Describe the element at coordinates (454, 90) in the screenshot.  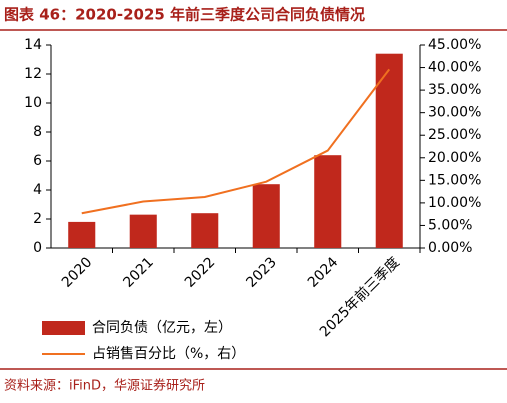
I see `y2-tick-label: 35.00%` at that location.